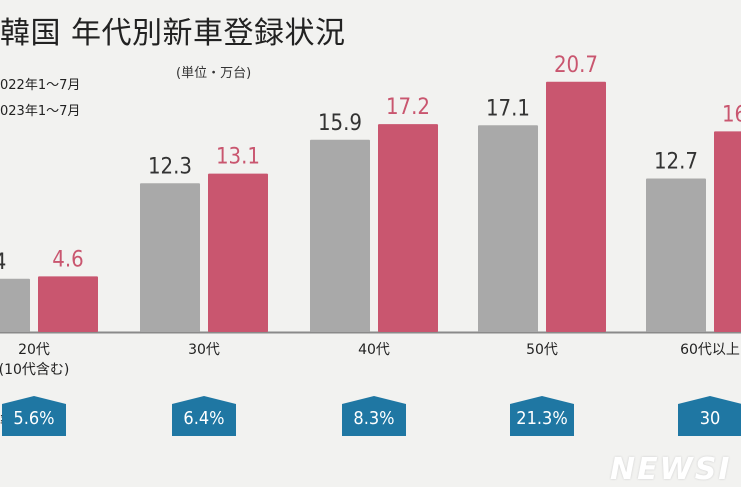 The height and width of the screenshot is (487, 741). What do you see at coordinates (508, 108) in the screenshot?
I see `value-label-2022-3: 17.1` at bounding box center [508, 108].